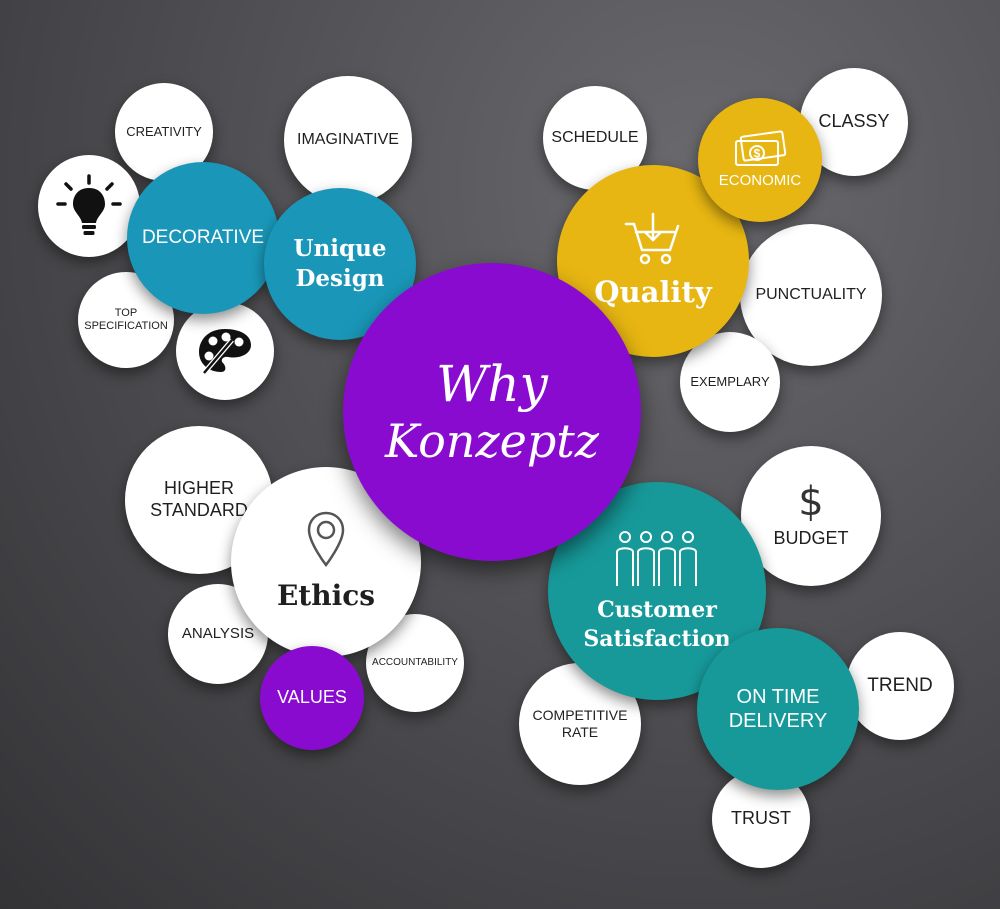 This screenshot has width=1000, height=909. What do you see at coordinates (126, 326) in the screenshot?
I see `specification-label: SPECIFICATION` at bounding box center [126, 326].